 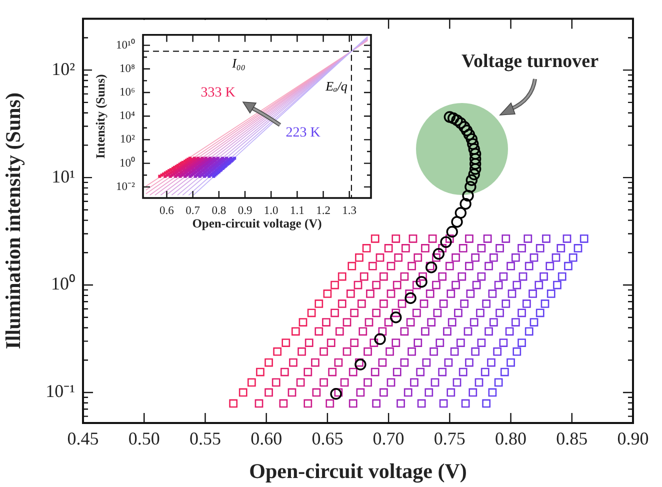 I want to click on x-tick-label: 0.9, so click(x=245, y=210).